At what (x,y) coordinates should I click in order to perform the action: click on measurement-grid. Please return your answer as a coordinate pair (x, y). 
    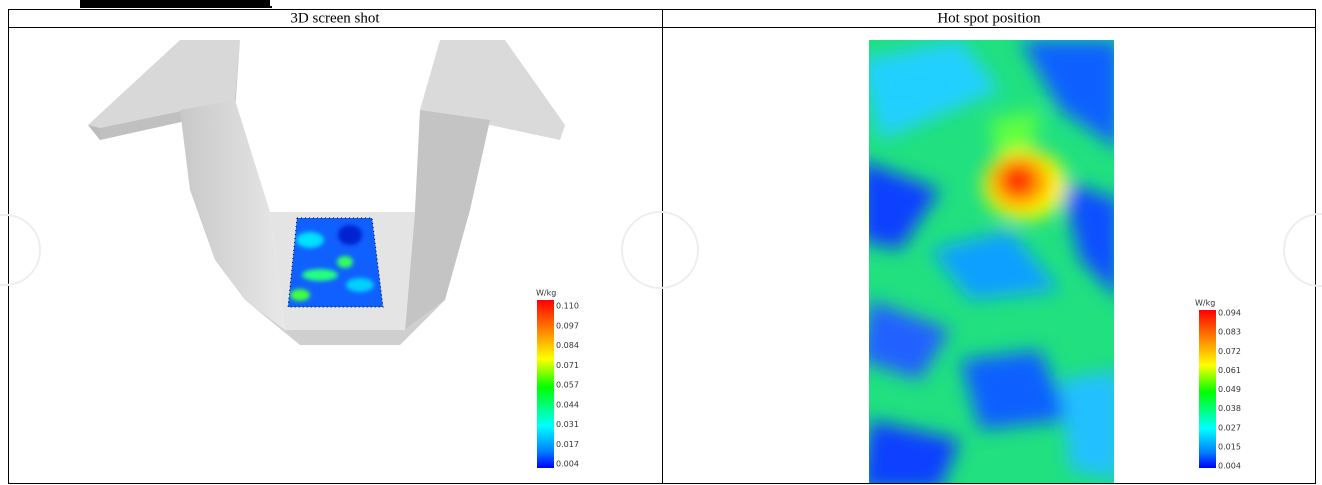
    Looking at the image, I should click on (335, 262).